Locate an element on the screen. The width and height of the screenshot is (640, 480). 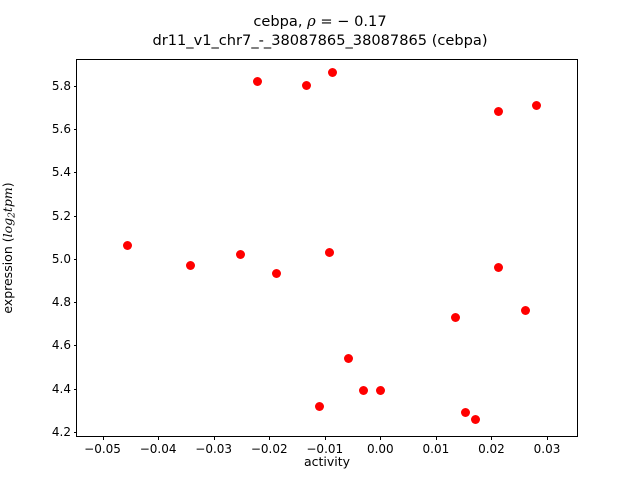
x-axis-tick-label: −0.02 is located at coordinates (269, 449).